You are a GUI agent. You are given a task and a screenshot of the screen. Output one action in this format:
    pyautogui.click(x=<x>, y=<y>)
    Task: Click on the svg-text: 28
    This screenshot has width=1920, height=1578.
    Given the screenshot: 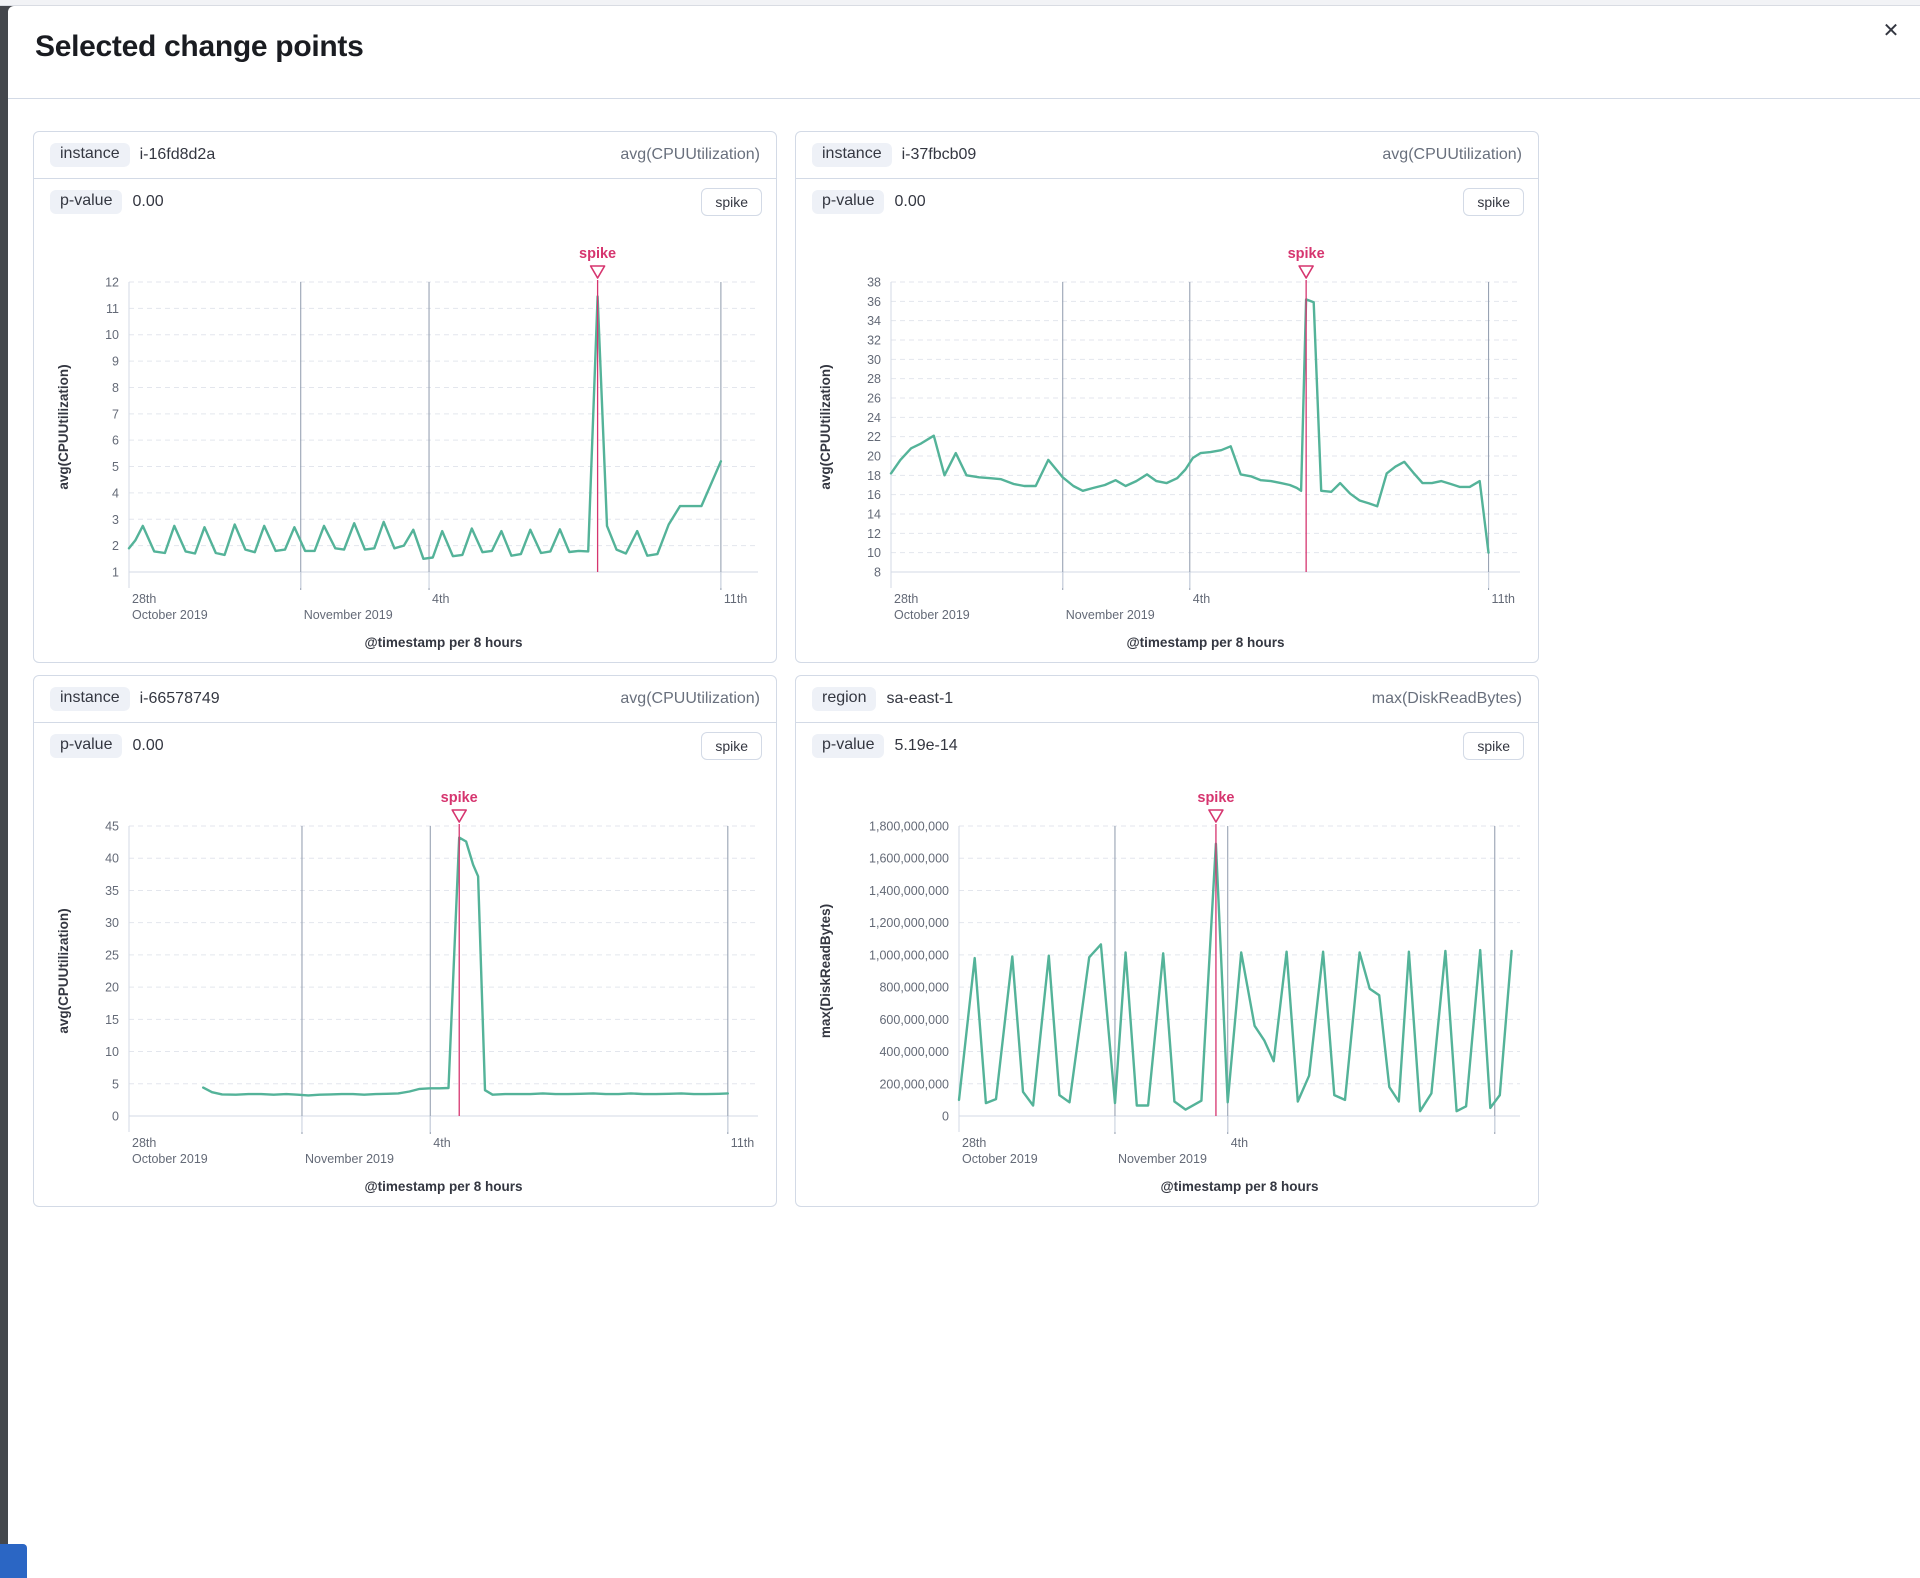 What is the action you would take?
    pyautogui.click(x=874, y=379)
    